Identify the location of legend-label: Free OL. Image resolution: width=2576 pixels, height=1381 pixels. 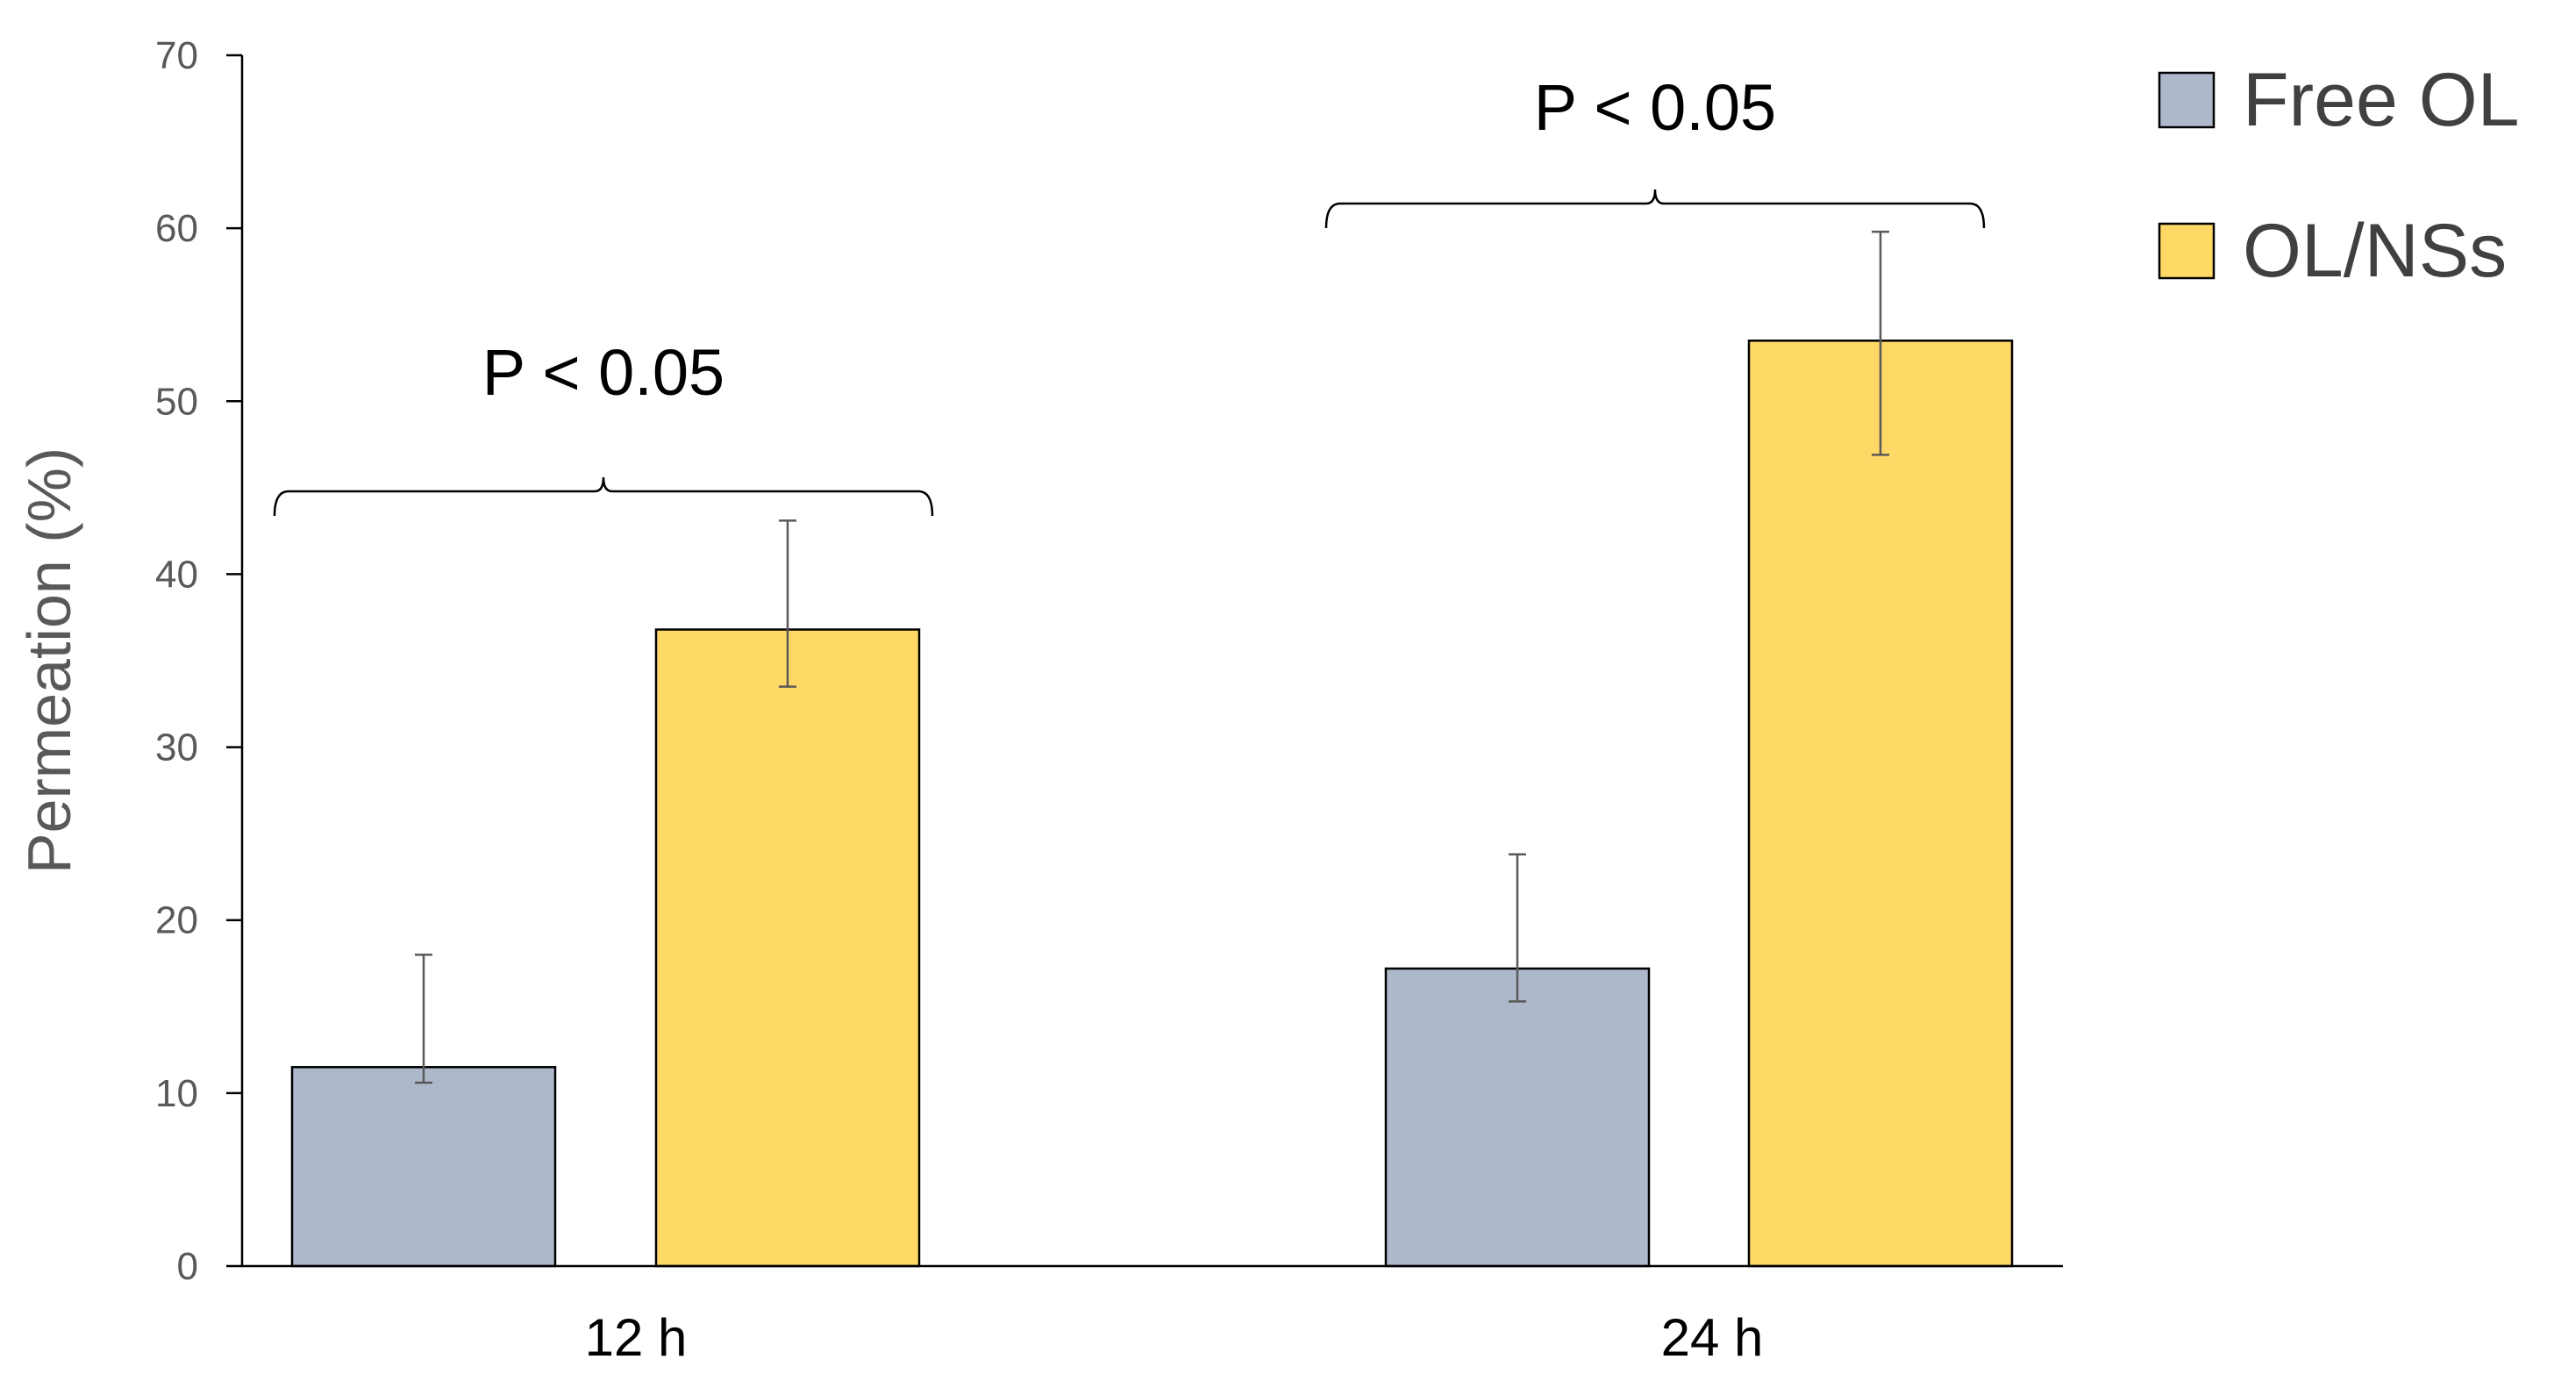
(2381, 100).